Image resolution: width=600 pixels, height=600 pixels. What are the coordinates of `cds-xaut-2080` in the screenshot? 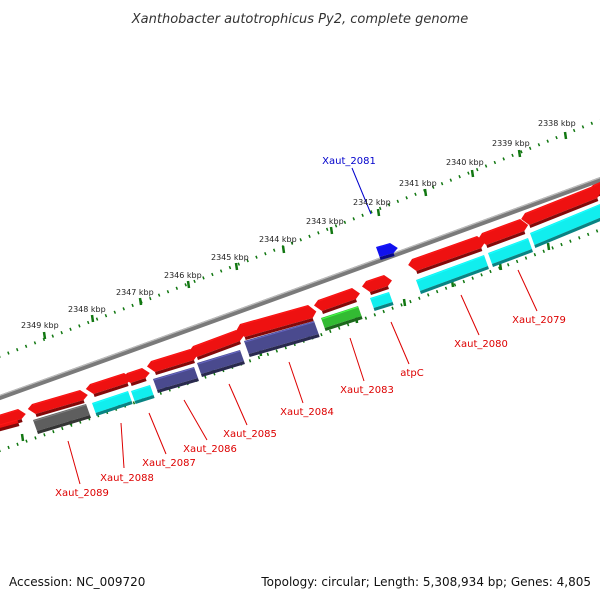 It's located at (452, 274).